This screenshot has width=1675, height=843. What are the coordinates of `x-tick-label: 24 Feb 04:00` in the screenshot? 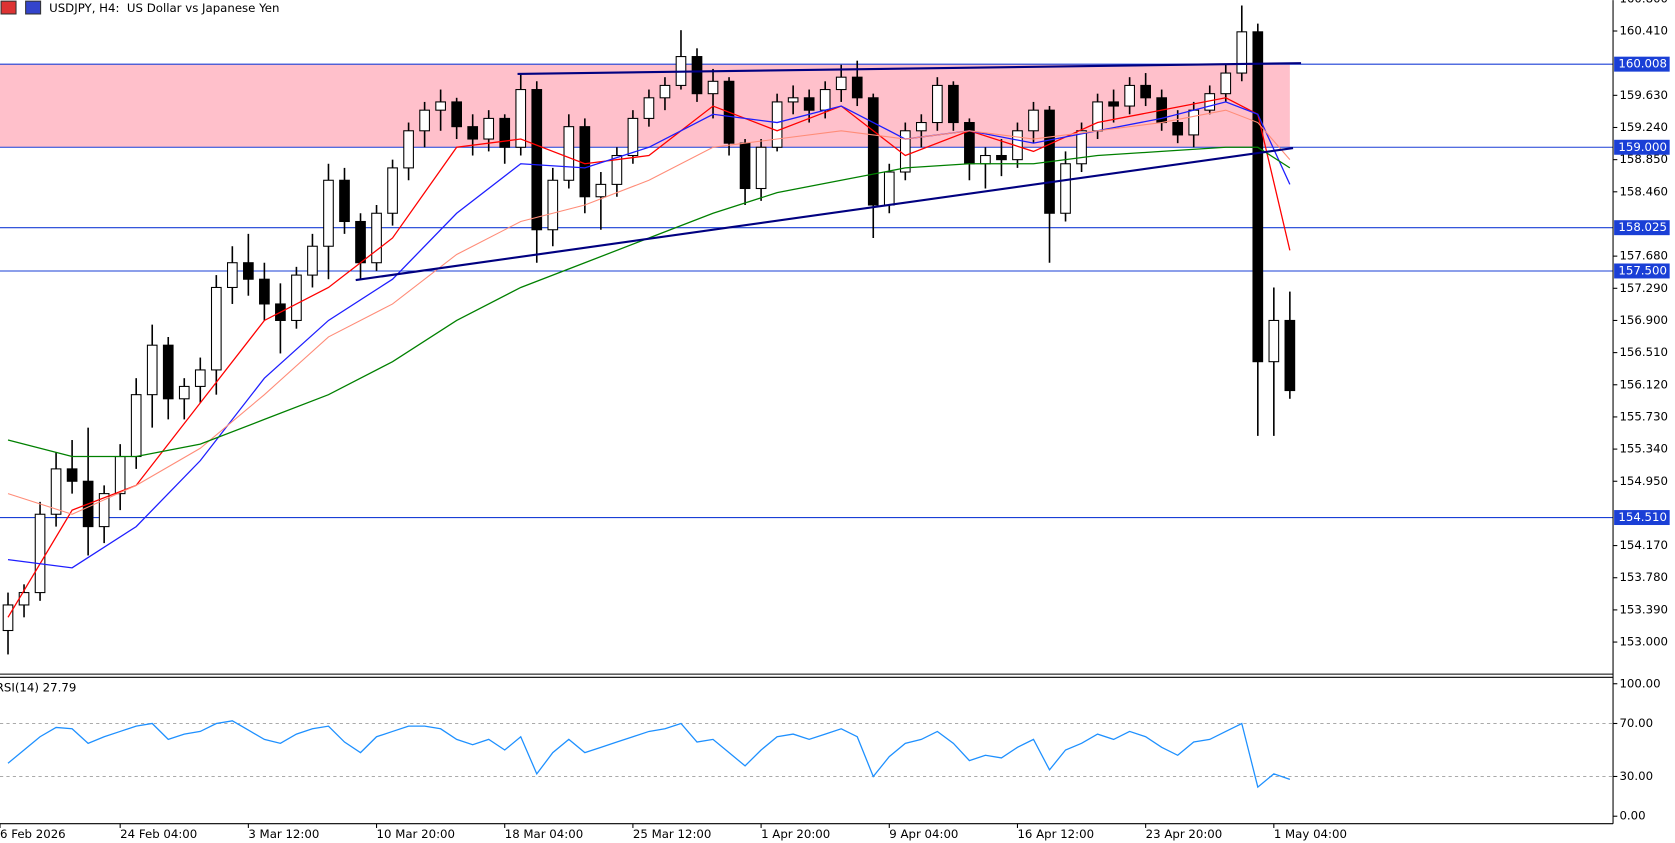 It's located at (158, 834).